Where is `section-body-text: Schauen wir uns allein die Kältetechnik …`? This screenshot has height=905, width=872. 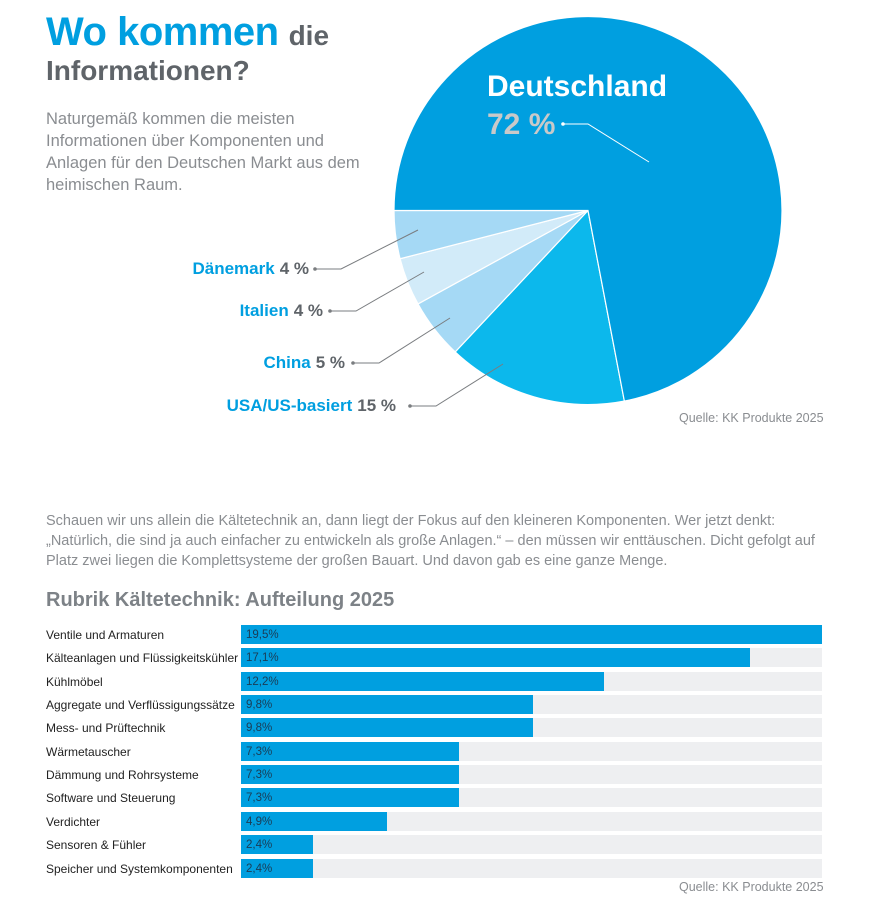 section-body-text: Schauen wir uns allein die Kältetechnik … is located at coordinates (430, 541).